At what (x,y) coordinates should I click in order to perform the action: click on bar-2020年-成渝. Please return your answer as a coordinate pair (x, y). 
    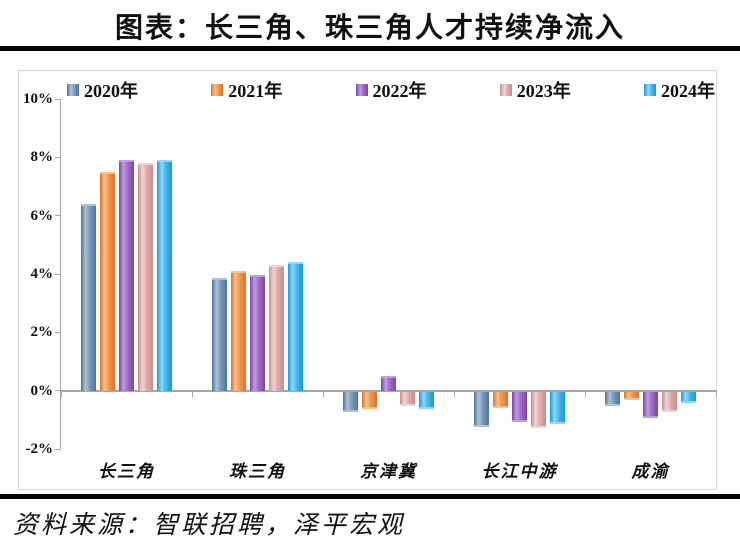
    Looking at the image, I should click on (612, 399).